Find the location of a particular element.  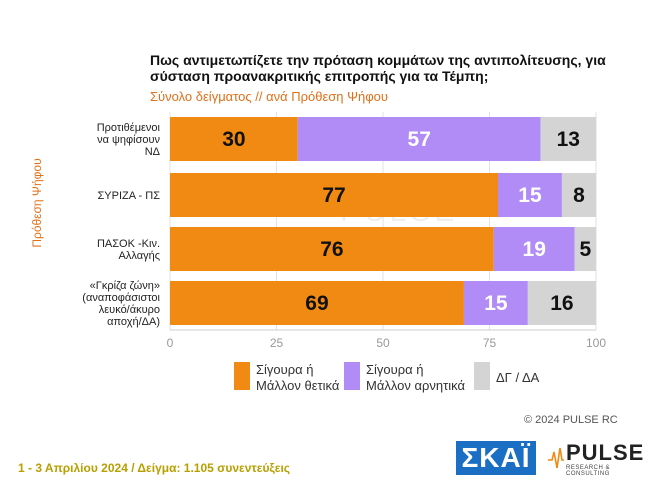

legend-item-negative: Σίγουρα ή Μάλλον αρνητικά is located at coordinates (404, 378).